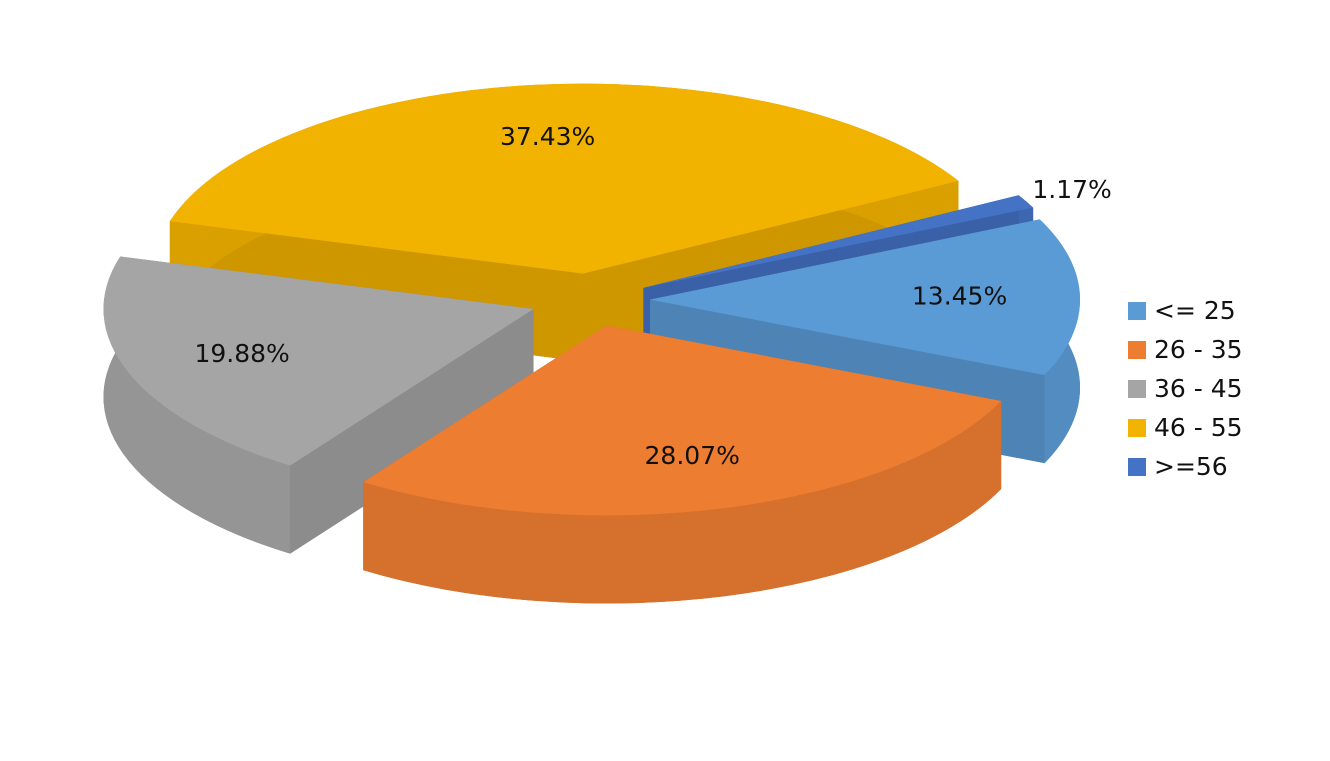 Image resolution: width=1330 pixels, height=761 pixels. I want to click on legend-label: 26 - 35, so click(1198, 349).